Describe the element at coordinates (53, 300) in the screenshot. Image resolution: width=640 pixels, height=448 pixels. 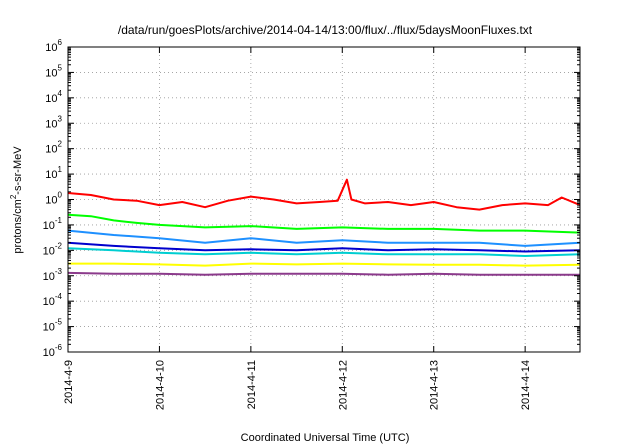
I see `y-tick-label: 10⁻⁴` at that location.